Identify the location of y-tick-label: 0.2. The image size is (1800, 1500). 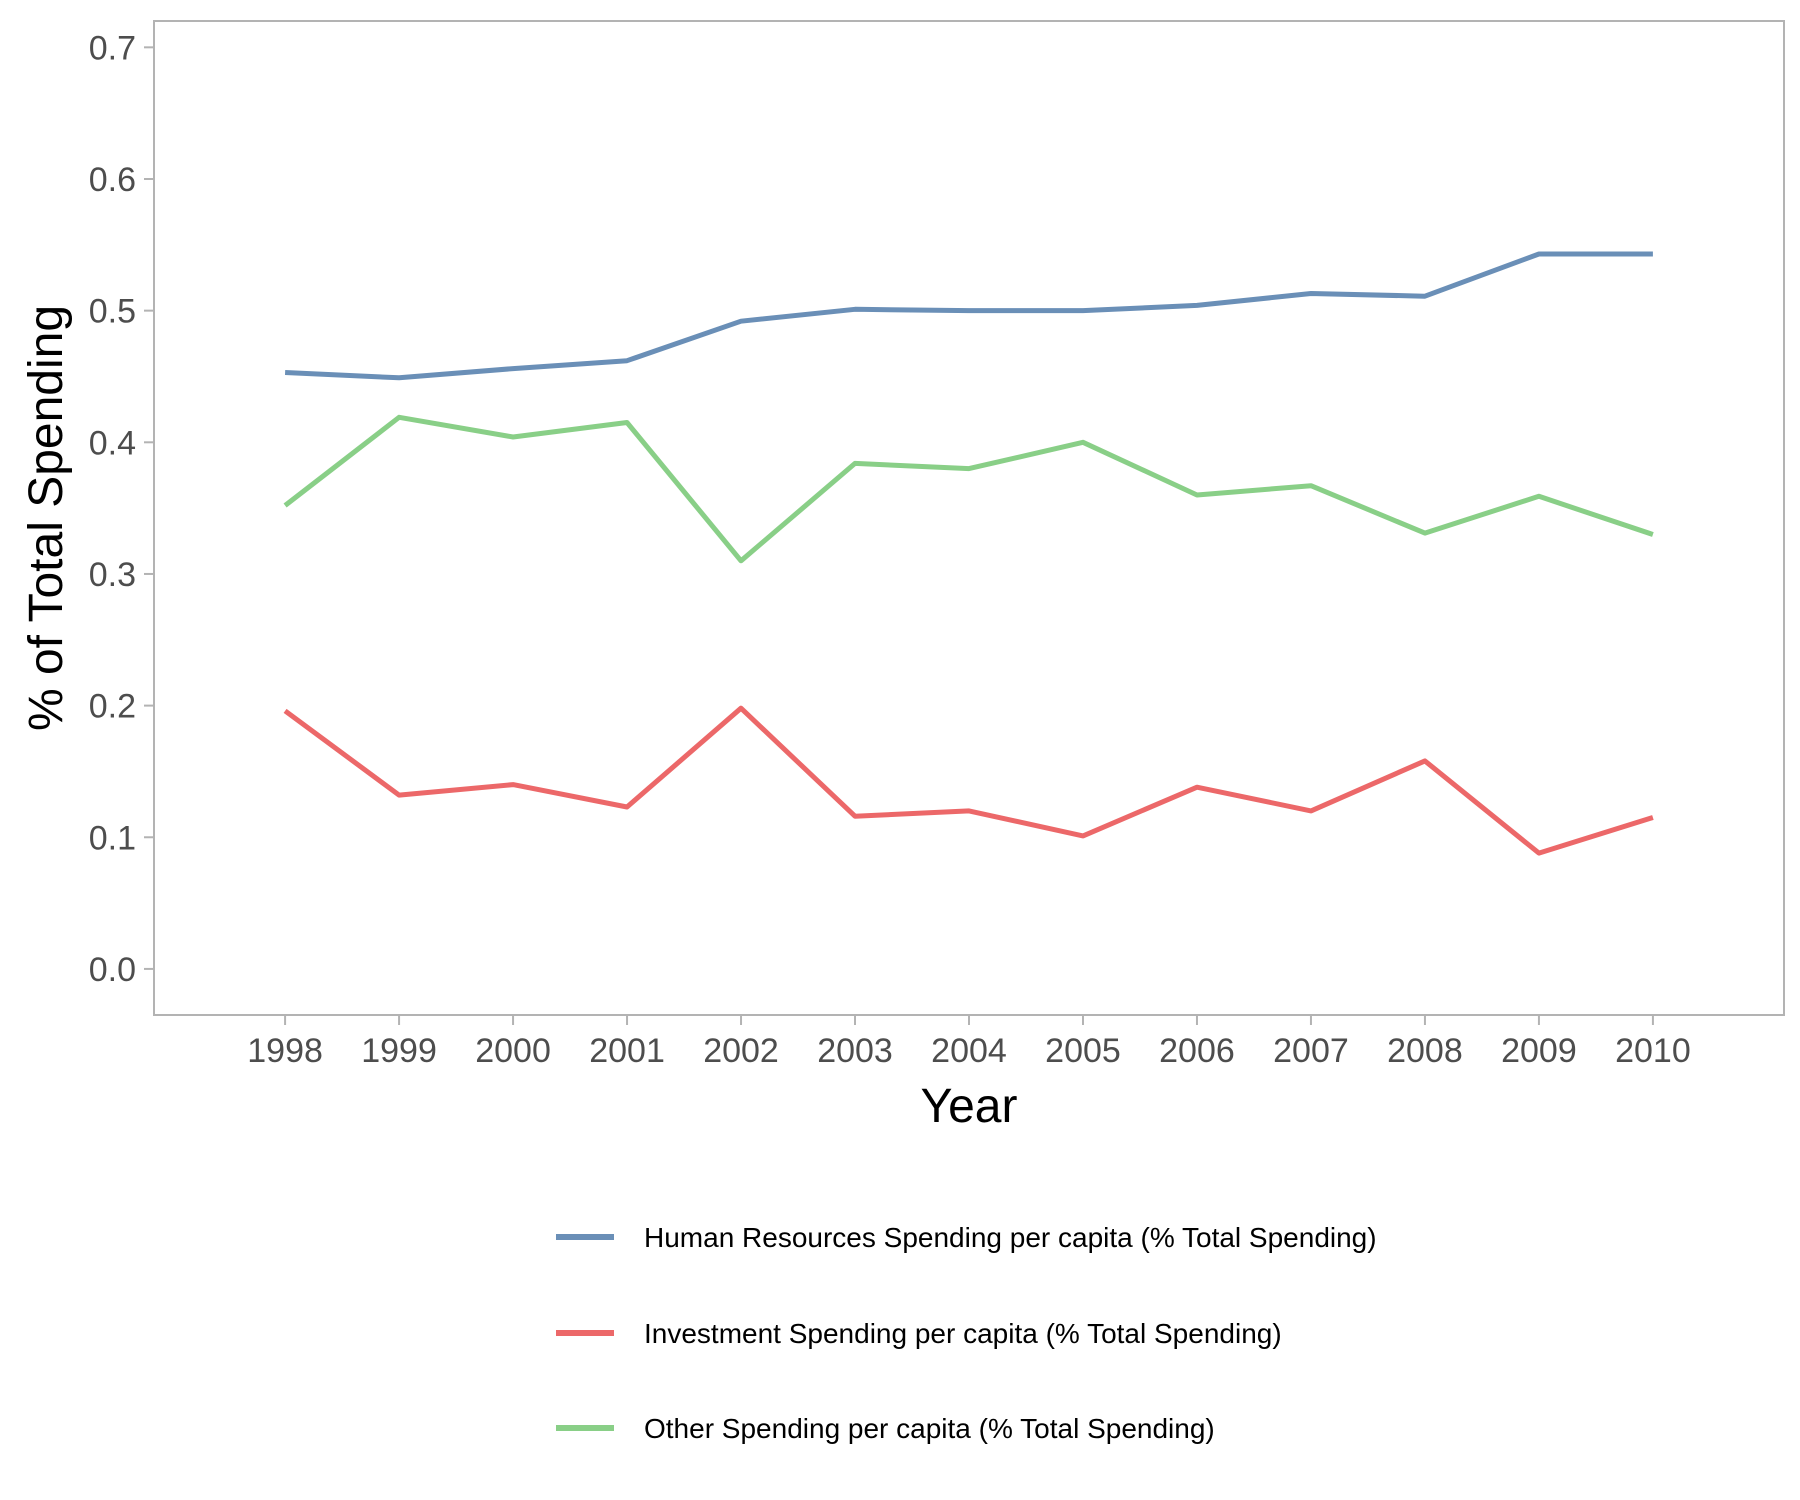
(112, 707).